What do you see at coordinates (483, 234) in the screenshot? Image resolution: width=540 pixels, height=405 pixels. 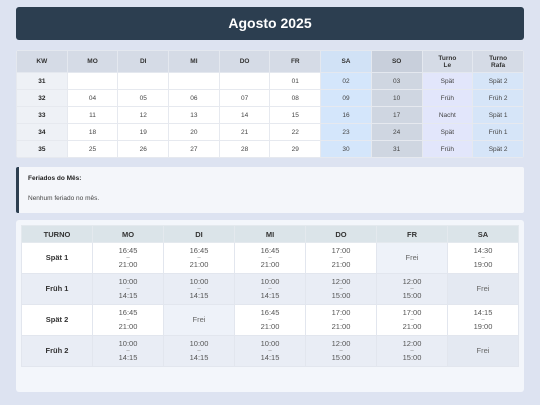 I see `schedule-header-sa: SA` at bounding box center [483, 234].